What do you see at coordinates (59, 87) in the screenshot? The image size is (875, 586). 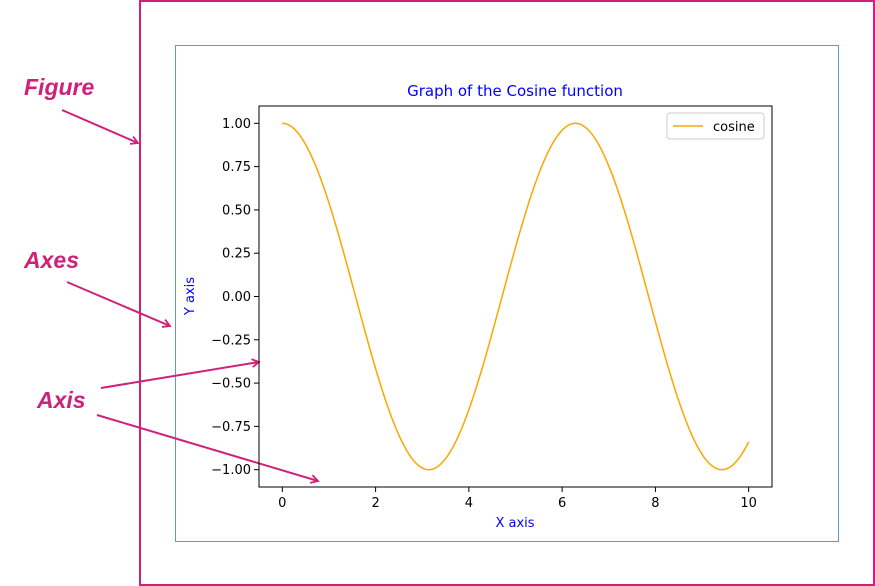 I see `figure-annotation-label: Figure` at bounding box center [59, 87].